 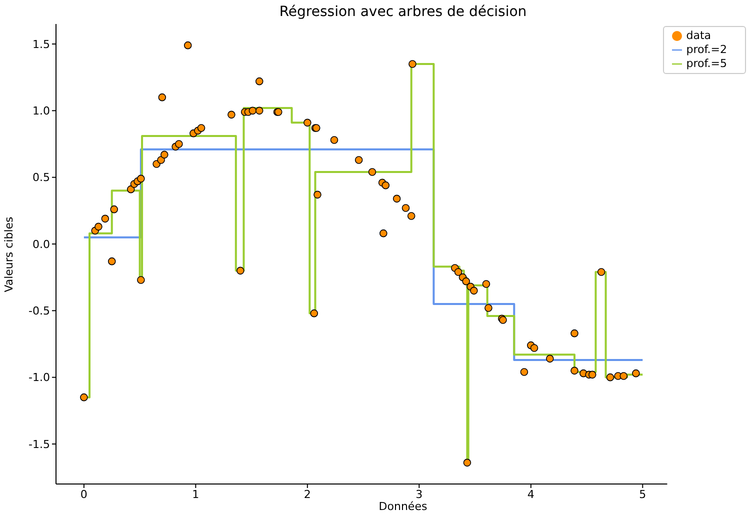 What do you see at coordinates (419, 494) in the screenshot?
I see `x-tick-label: 3` at bounding box center [419, 494].